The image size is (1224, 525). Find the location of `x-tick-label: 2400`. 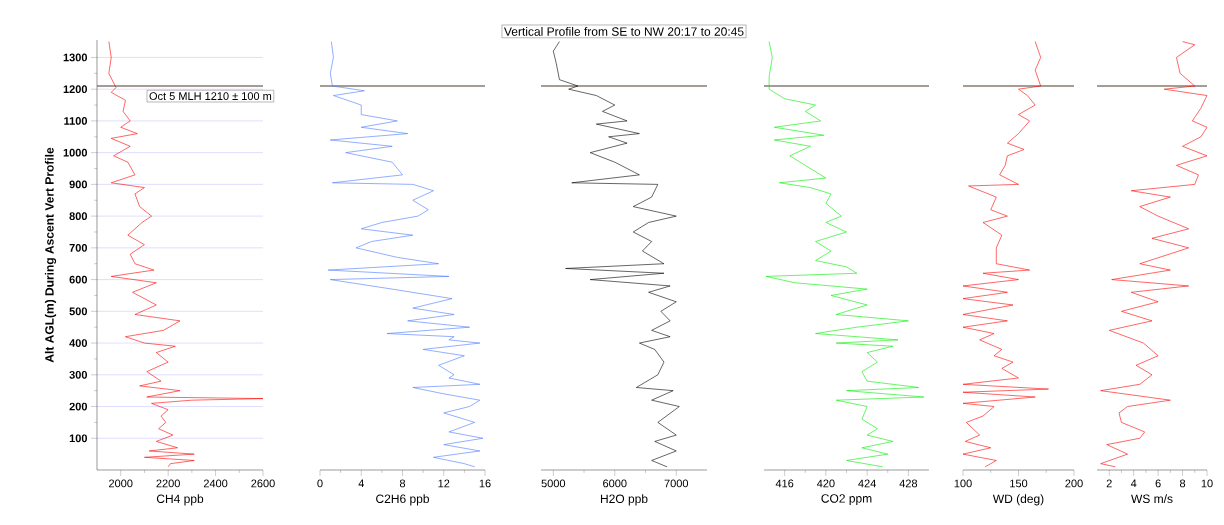

x-tick-label: 2400 is located at coordinates (215, 483).